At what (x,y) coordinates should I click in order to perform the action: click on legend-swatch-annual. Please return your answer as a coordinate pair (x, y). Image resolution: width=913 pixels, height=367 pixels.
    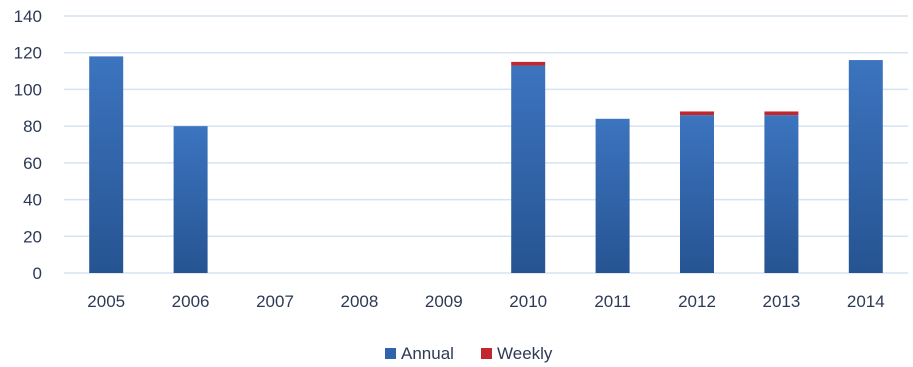
    Looking at the image, I should click on (390, 353).